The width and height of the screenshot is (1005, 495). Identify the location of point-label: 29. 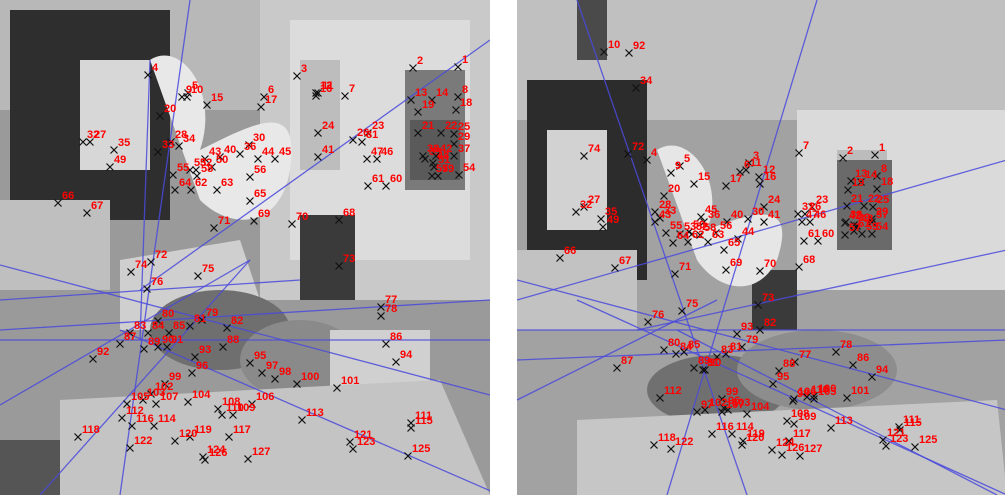
(882, 212).